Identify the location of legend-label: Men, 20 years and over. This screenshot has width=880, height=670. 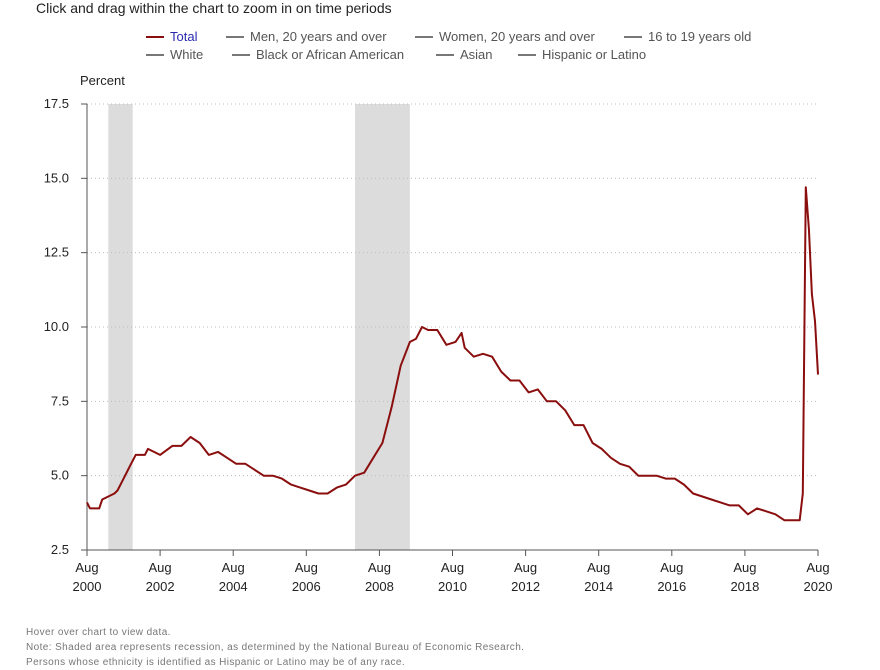
(318, 36).